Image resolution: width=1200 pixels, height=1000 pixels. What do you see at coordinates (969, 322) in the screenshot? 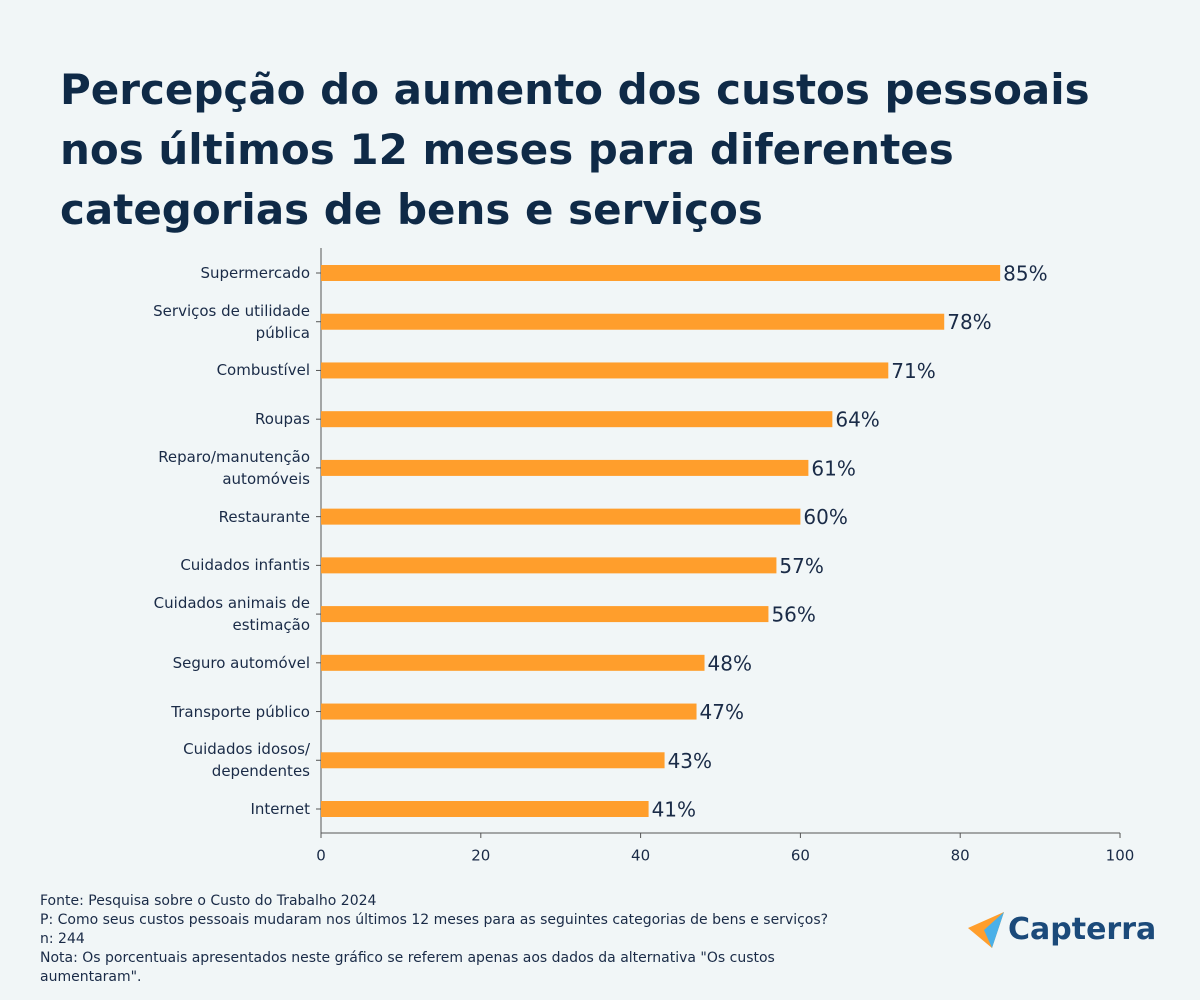
I see `value-label: 78%` at bounding box center [969, 322].